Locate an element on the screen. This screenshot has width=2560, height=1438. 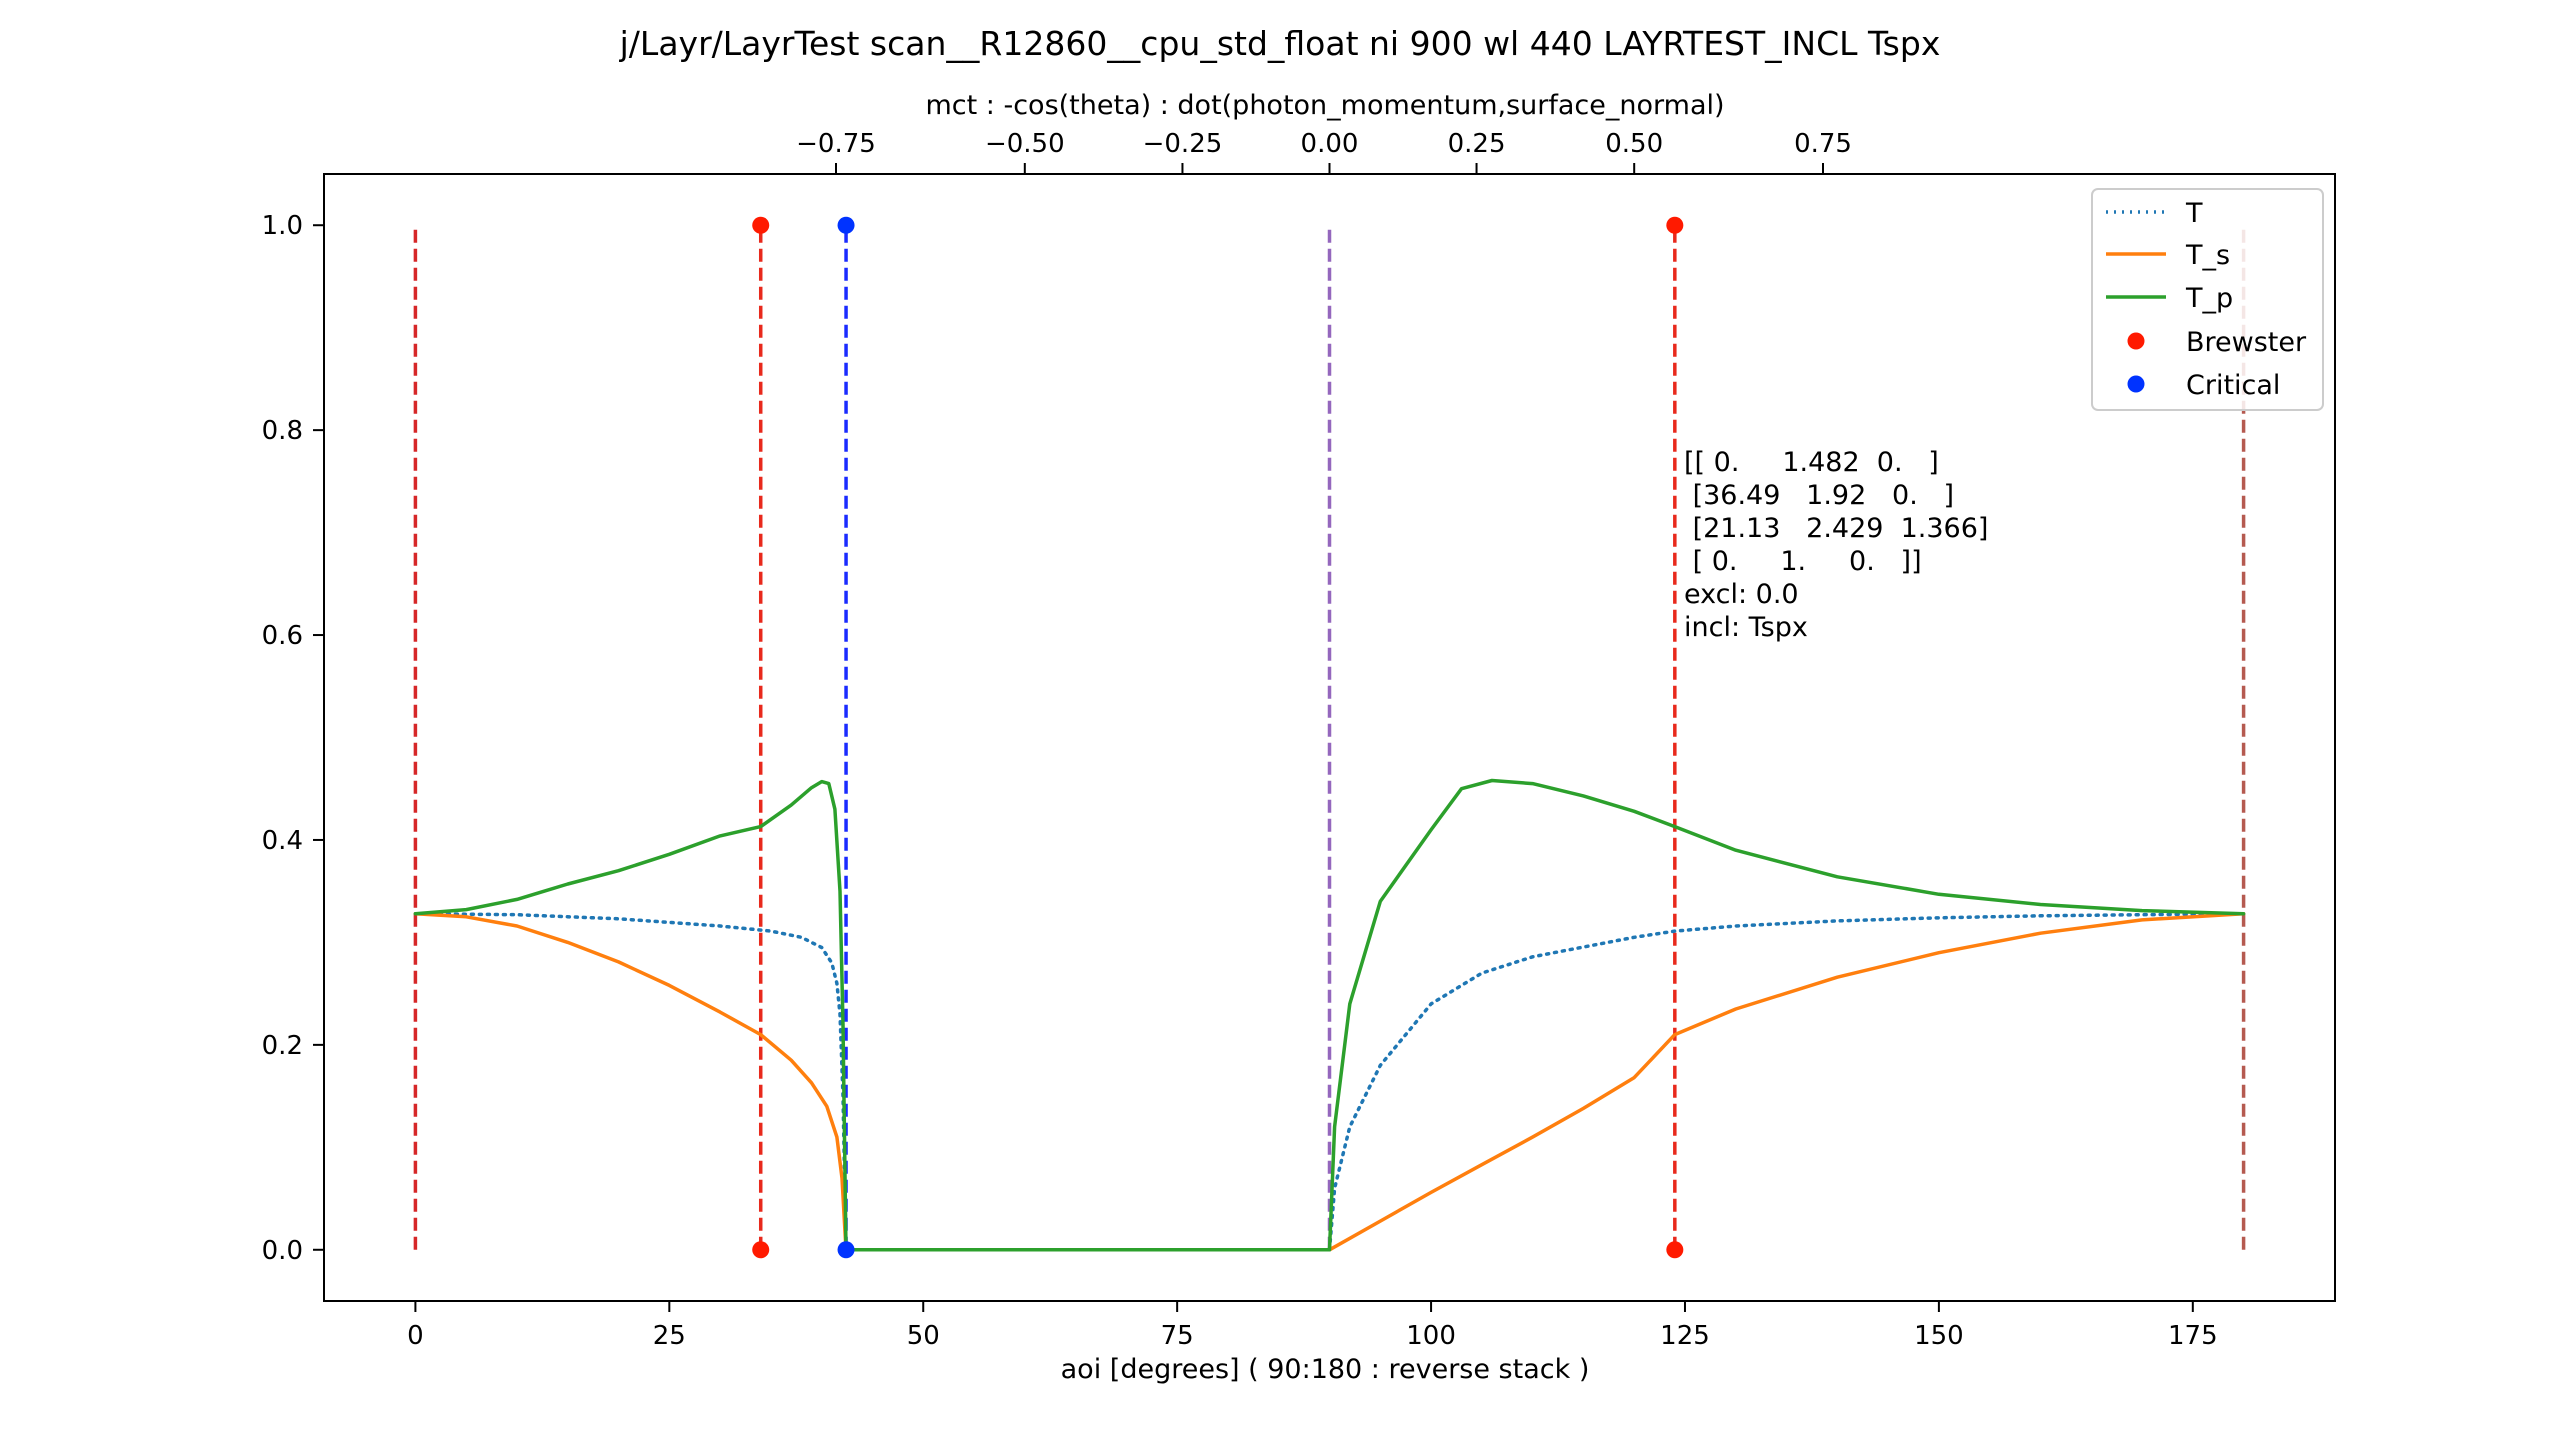
annotation-line-1: [36.49 1.92 0. ] is located at coordinates (1819, 495).